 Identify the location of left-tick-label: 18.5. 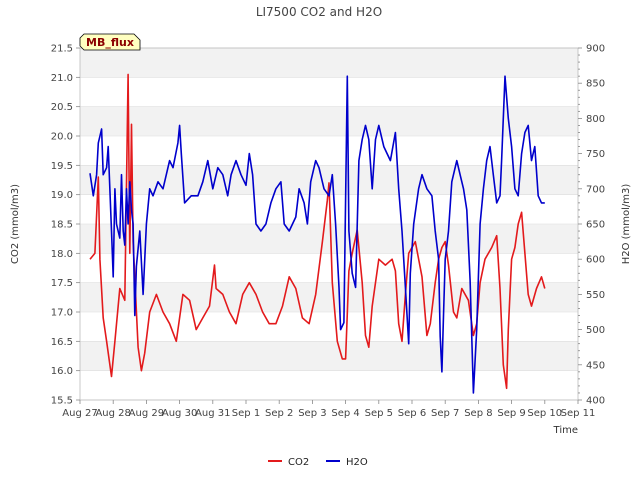
(62, 225).